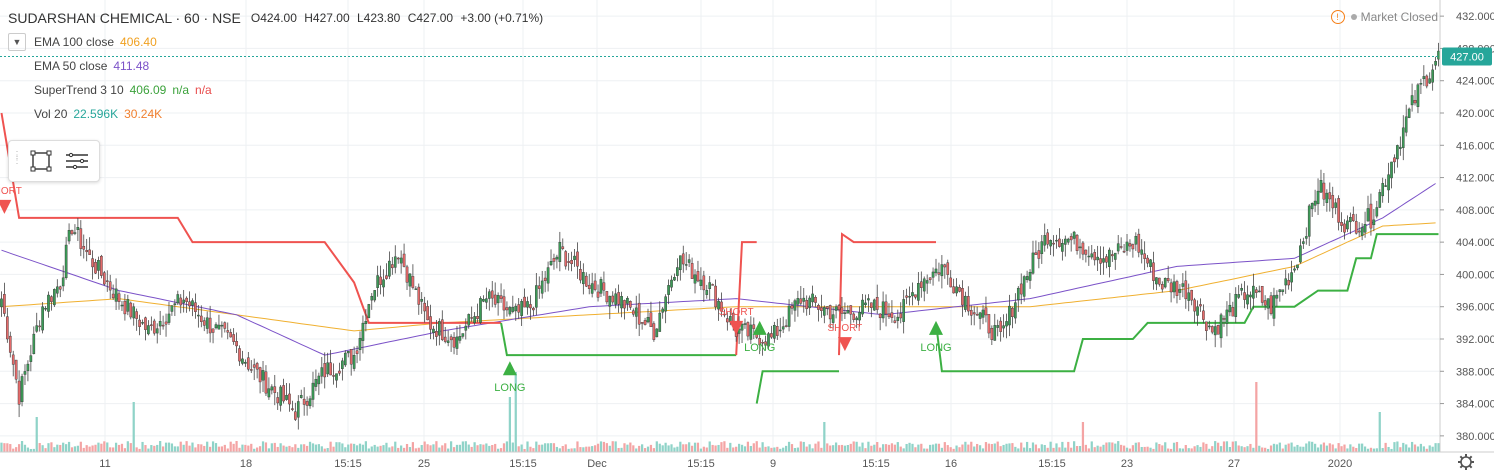 The height and width of the screenshot is (474, 1494). Describe the element at coordinates (1353, 17) in the screenshot. I see `status-dot` at that location.